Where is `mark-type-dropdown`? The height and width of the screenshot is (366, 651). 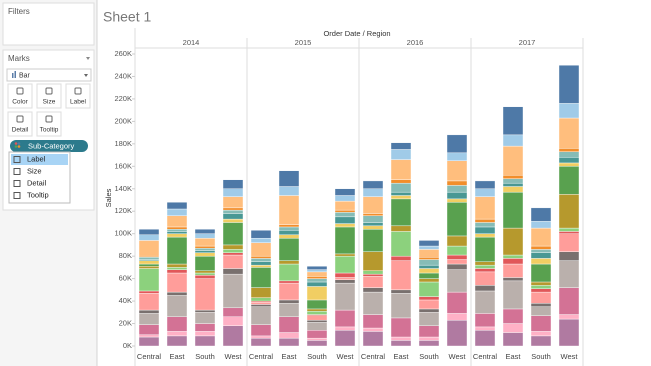
mark-type-dropdown is located at coordinates (49, 75).